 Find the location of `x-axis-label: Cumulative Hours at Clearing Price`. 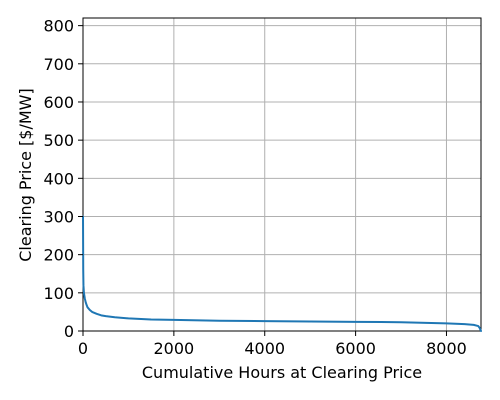

x-axis-label: Cumulative Hours at Clearing Price is located at coordinates (282, 372).